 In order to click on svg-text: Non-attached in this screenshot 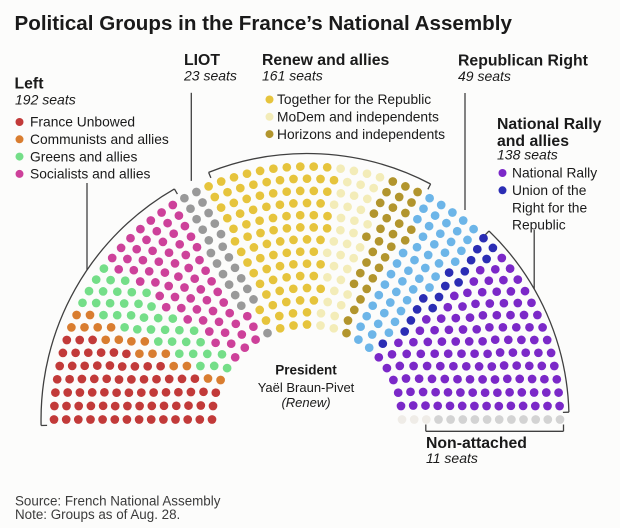, I will do `click(476, 443)`.